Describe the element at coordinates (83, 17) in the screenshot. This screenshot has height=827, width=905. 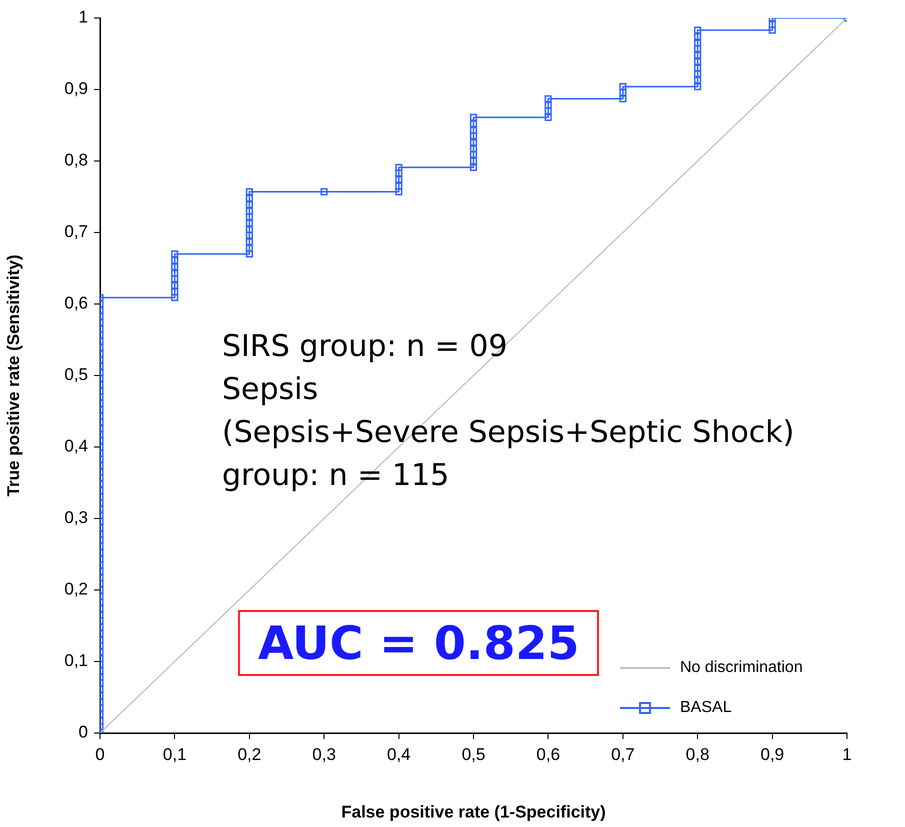
I see `y-tick-label: 1` at that location.